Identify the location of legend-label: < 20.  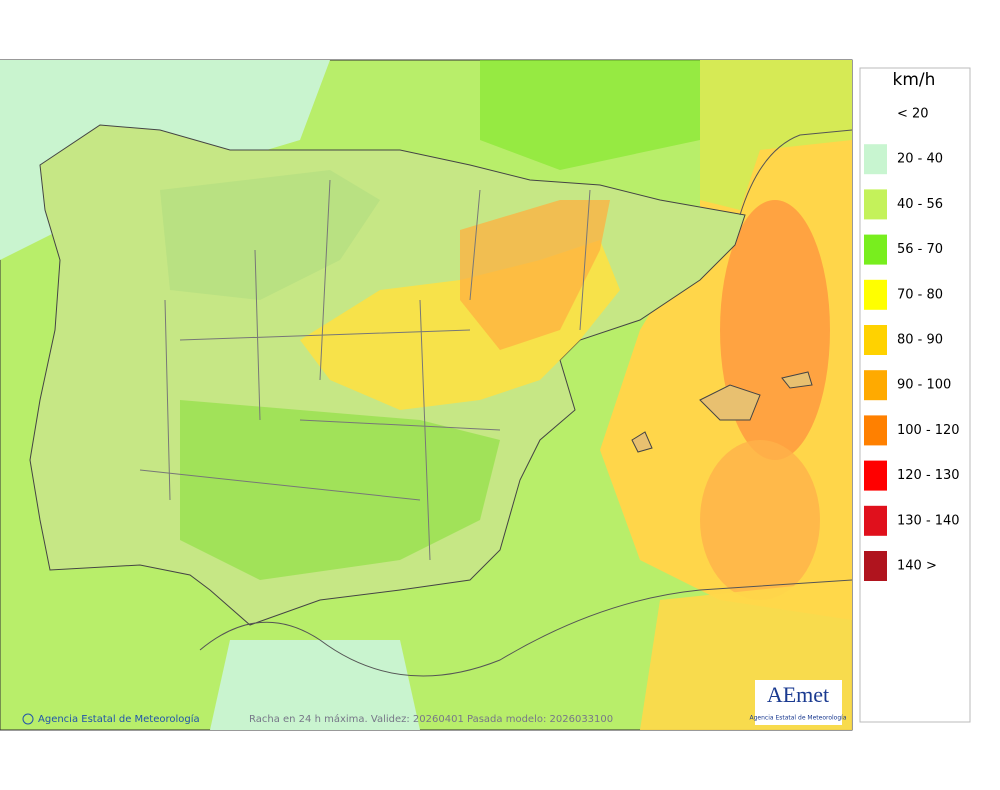
(913, 114).